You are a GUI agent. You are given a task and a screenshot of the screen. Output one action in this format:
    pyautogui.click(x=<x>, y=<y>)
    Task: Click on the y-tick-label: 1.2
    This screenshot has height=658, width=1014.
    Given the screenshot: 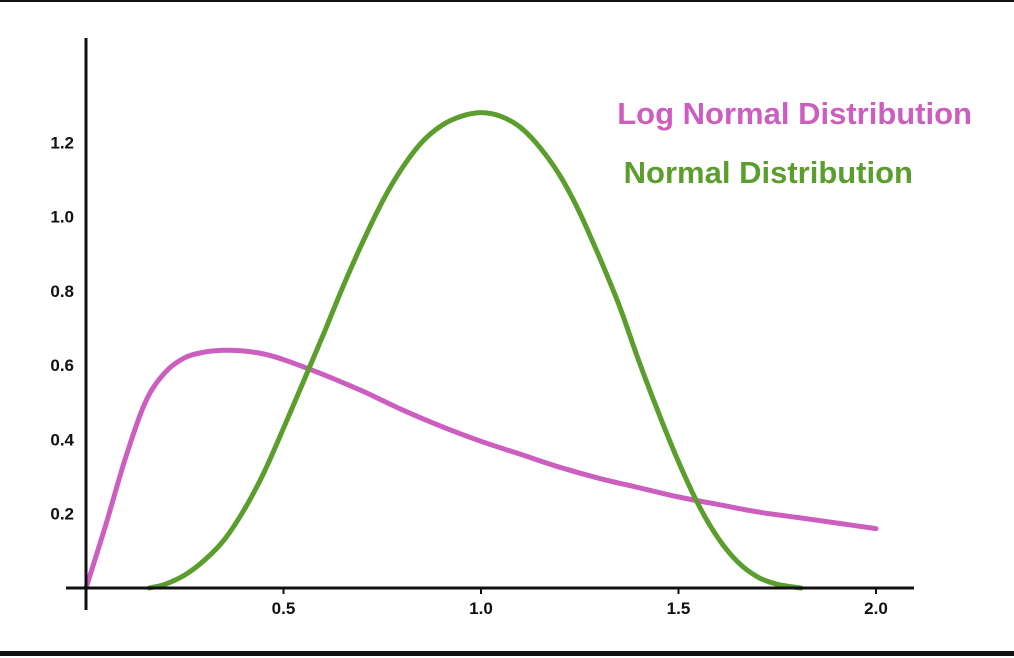 What is the action you would take?
    pyautogui.click(x=62, y=142)
    